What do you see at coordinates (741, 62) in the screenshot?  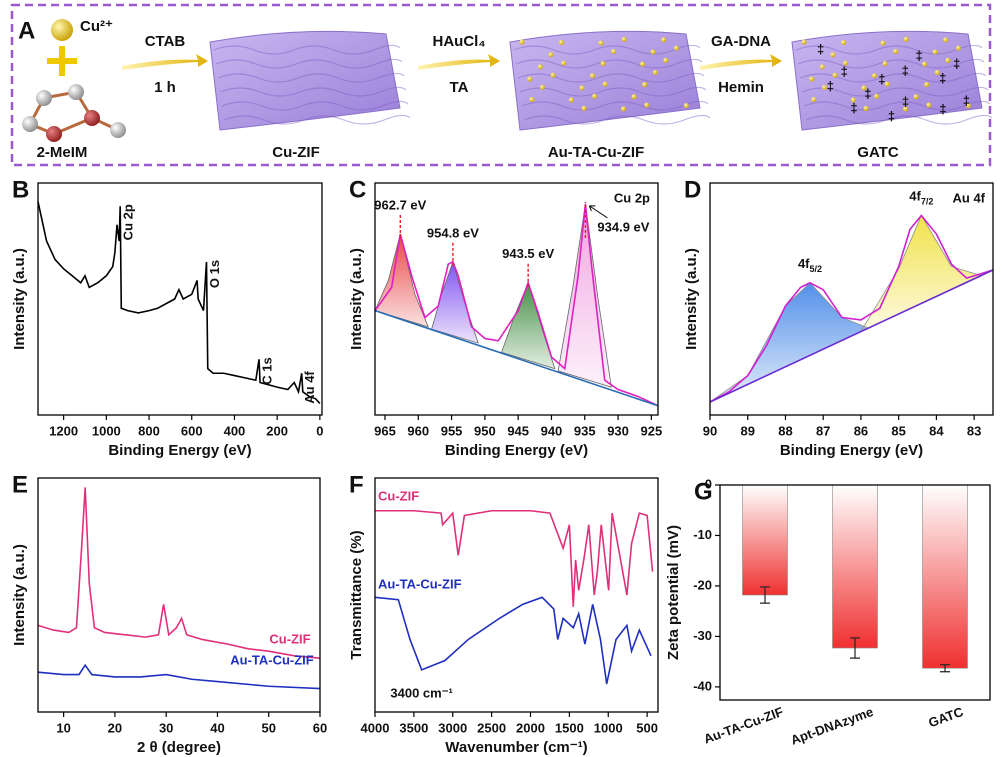 I see `reaction-arrow` at bounding box center [741, 62].